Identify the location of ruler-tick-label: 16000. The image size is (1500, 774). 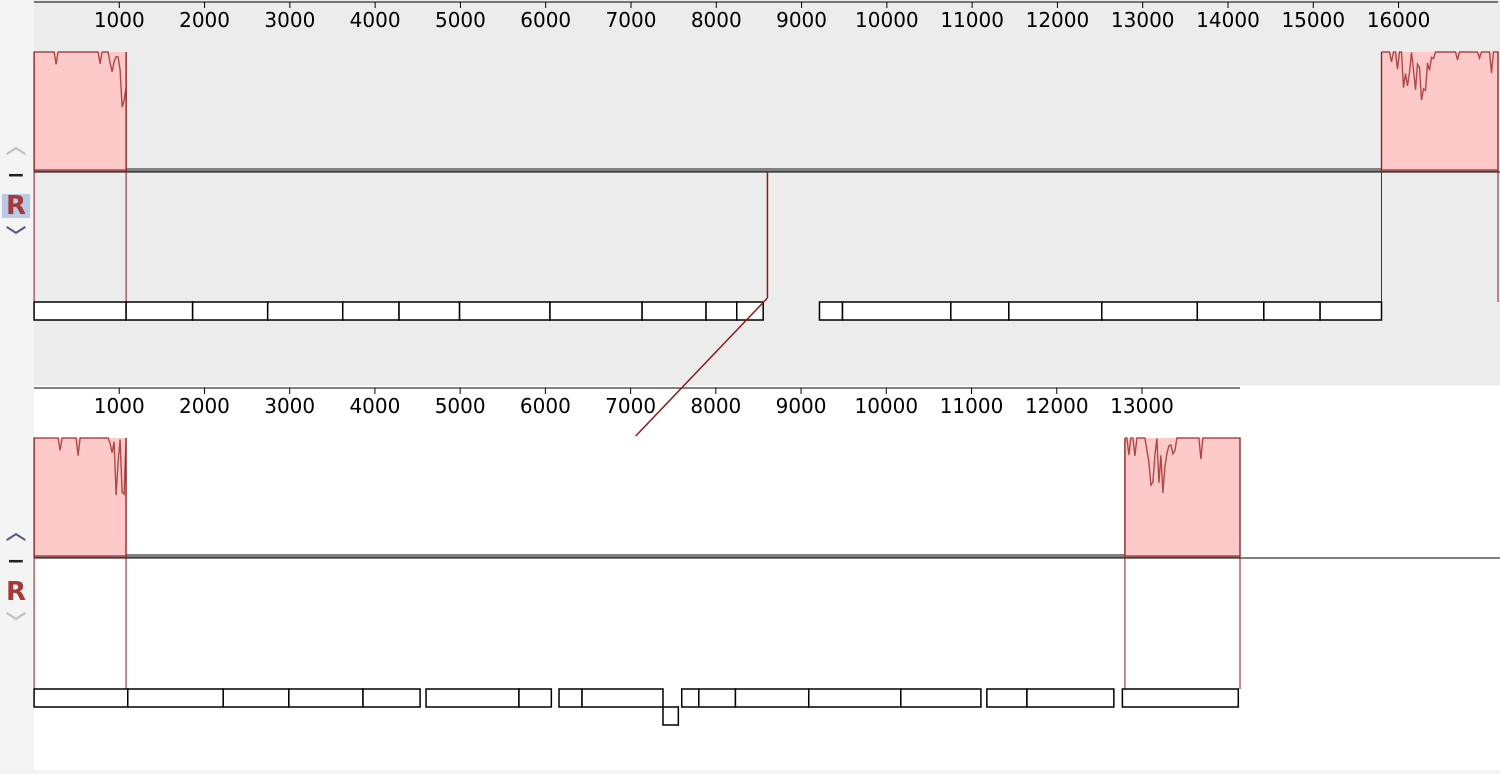
(1399, 20).